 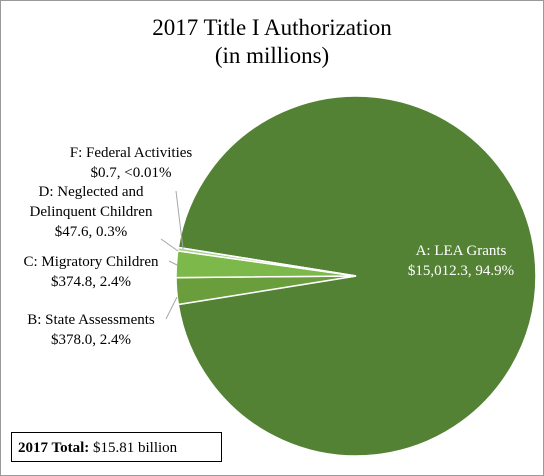 I want to click on value-label: $0.7, <0.01%, so click(x=131, y=173).